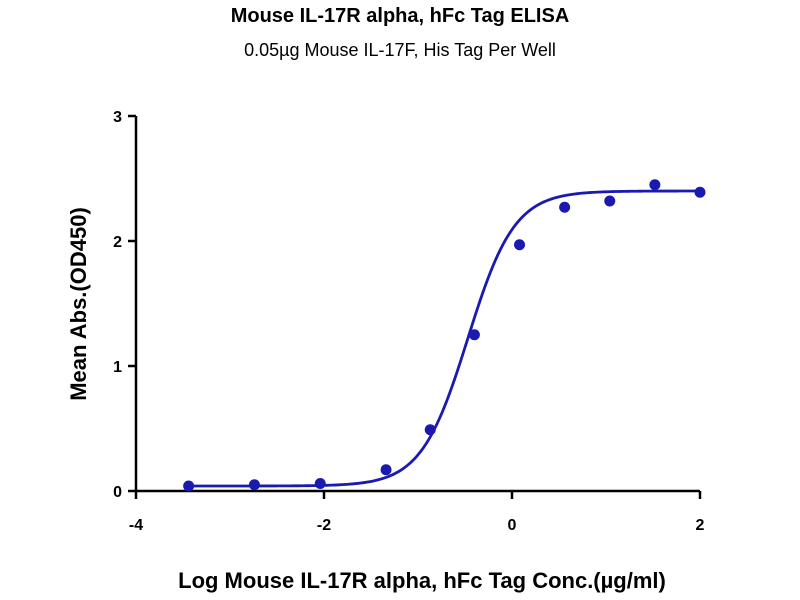  Describe the element at coordinates (117, 117) in the screenshot. I see `y-tick-label: 3` at that location.